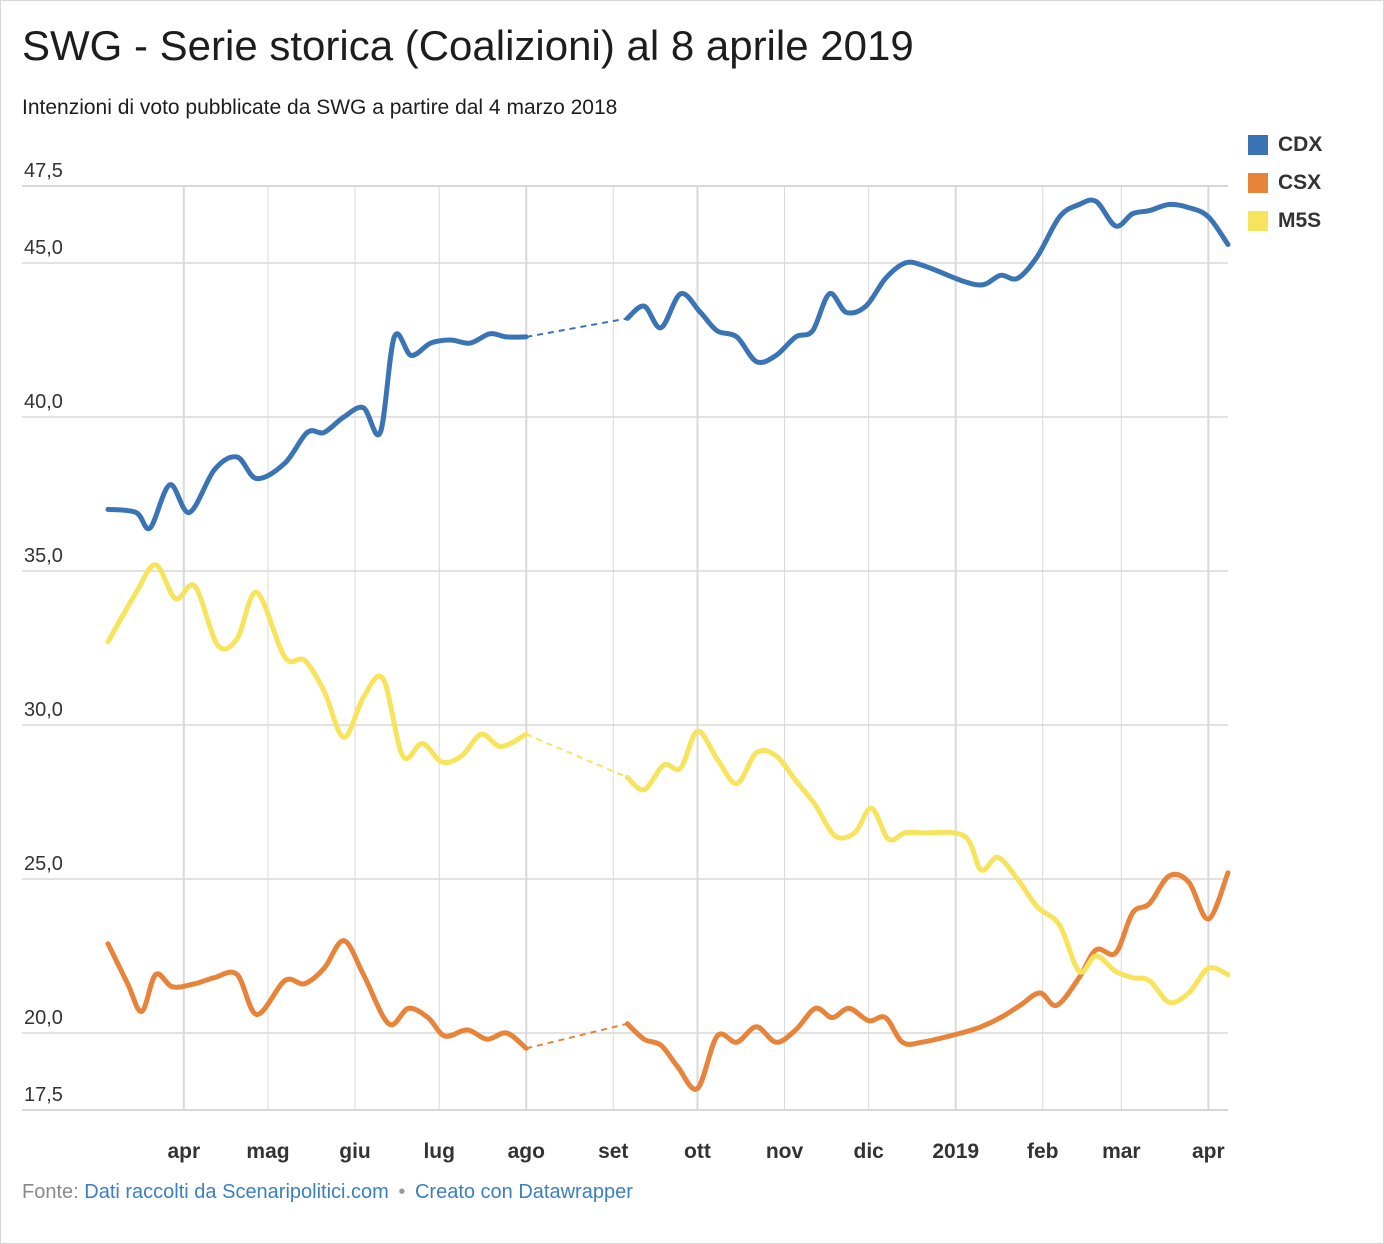 This screenshot has height=1244, width=1384. I want to click on x-tick-label: ago, so click(526, 1151).